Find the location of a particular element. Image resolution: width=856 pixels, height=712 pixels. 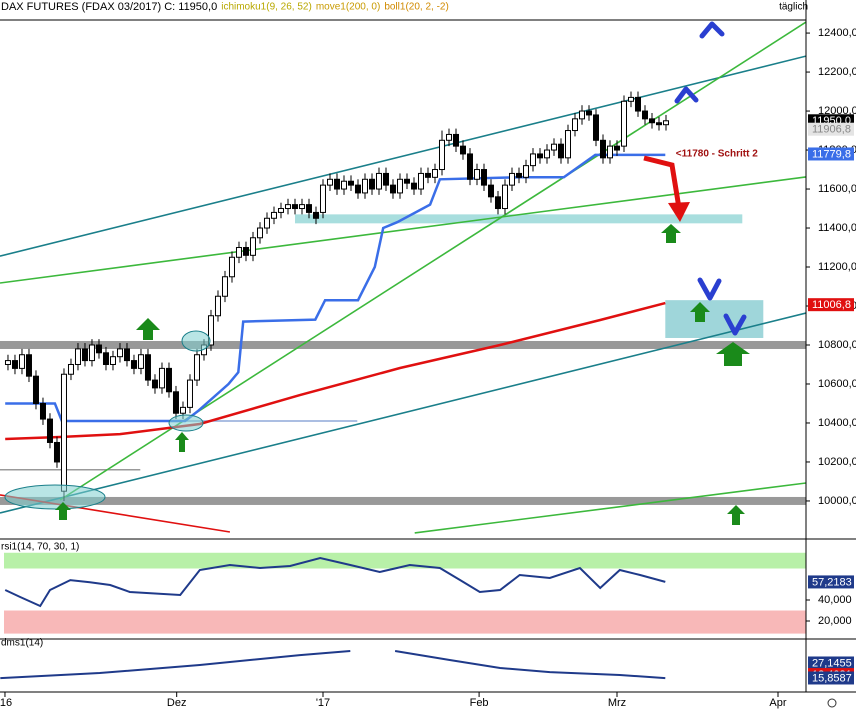

y-tick-label: 12000,0 is located at coordinates (837, 111).